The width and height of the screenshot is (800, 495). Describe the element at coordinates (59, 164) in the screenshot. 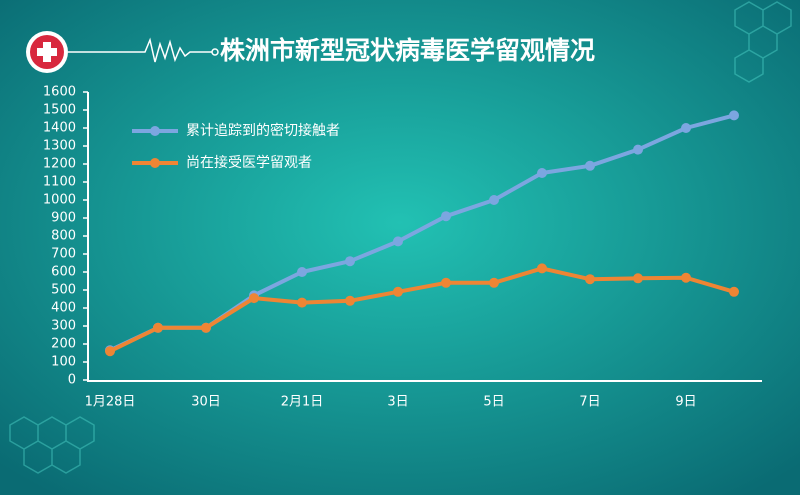

I see `y-tick-label: 1200` at that location.